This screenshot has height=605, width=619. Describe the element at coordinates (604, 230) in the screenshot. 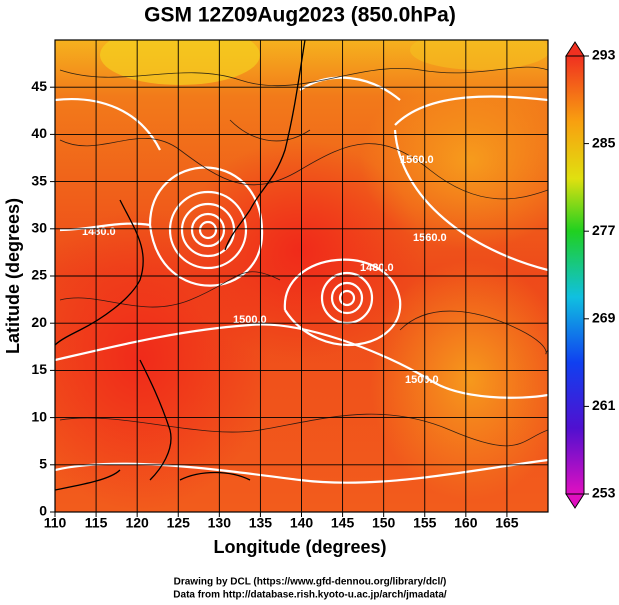

I see `colorbar-tick-label: 277` at that location.